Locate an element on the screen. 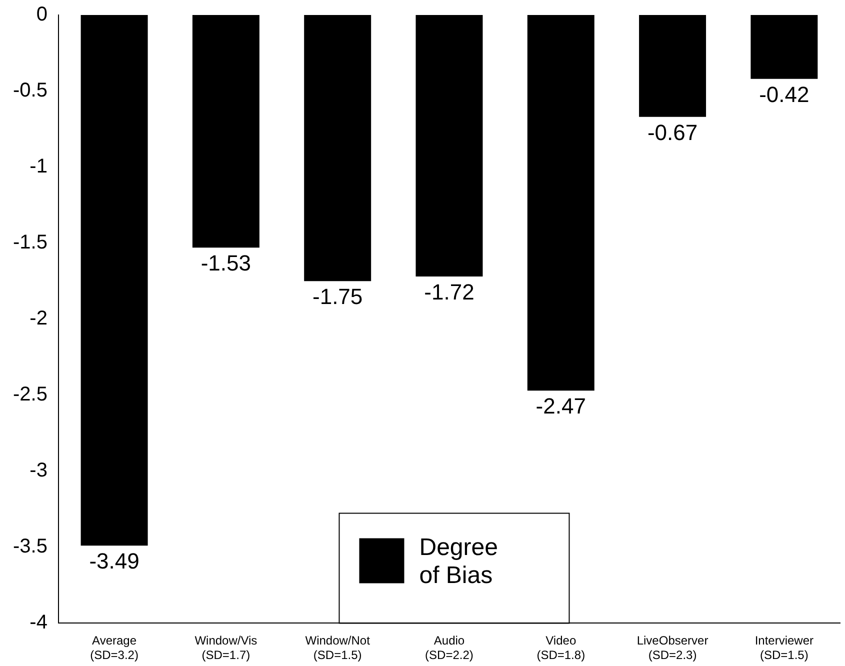 This screenshot has width=845, height=666. y-tick-label: -2.5 is located at coordinates (30, 395).